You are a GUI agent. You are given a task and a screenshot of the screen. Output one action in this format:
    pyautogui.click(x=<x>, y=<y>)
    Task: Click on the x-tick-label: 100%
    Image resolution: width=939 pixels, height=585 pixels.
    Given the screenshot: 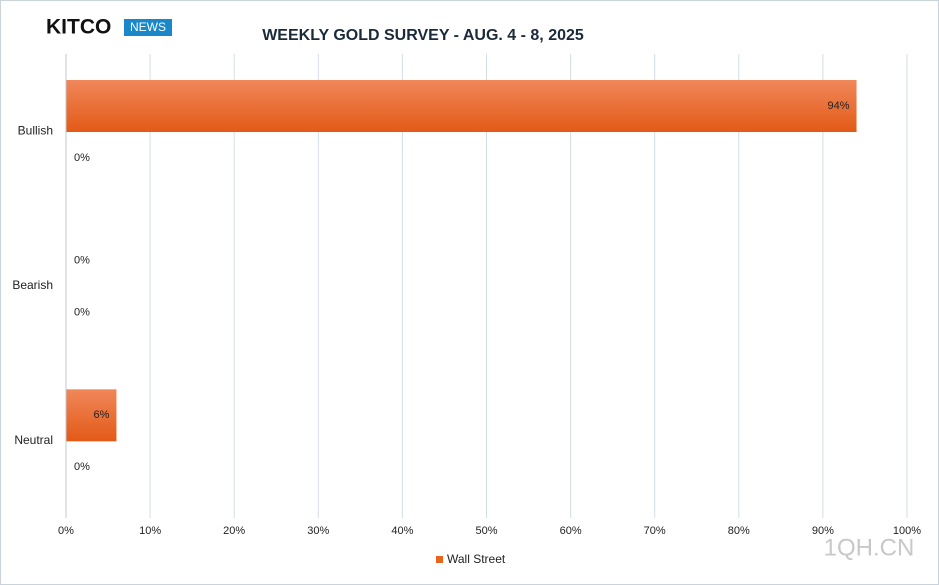 What is the action you would take?
    pyautogui.click(x=907, y=531)
    